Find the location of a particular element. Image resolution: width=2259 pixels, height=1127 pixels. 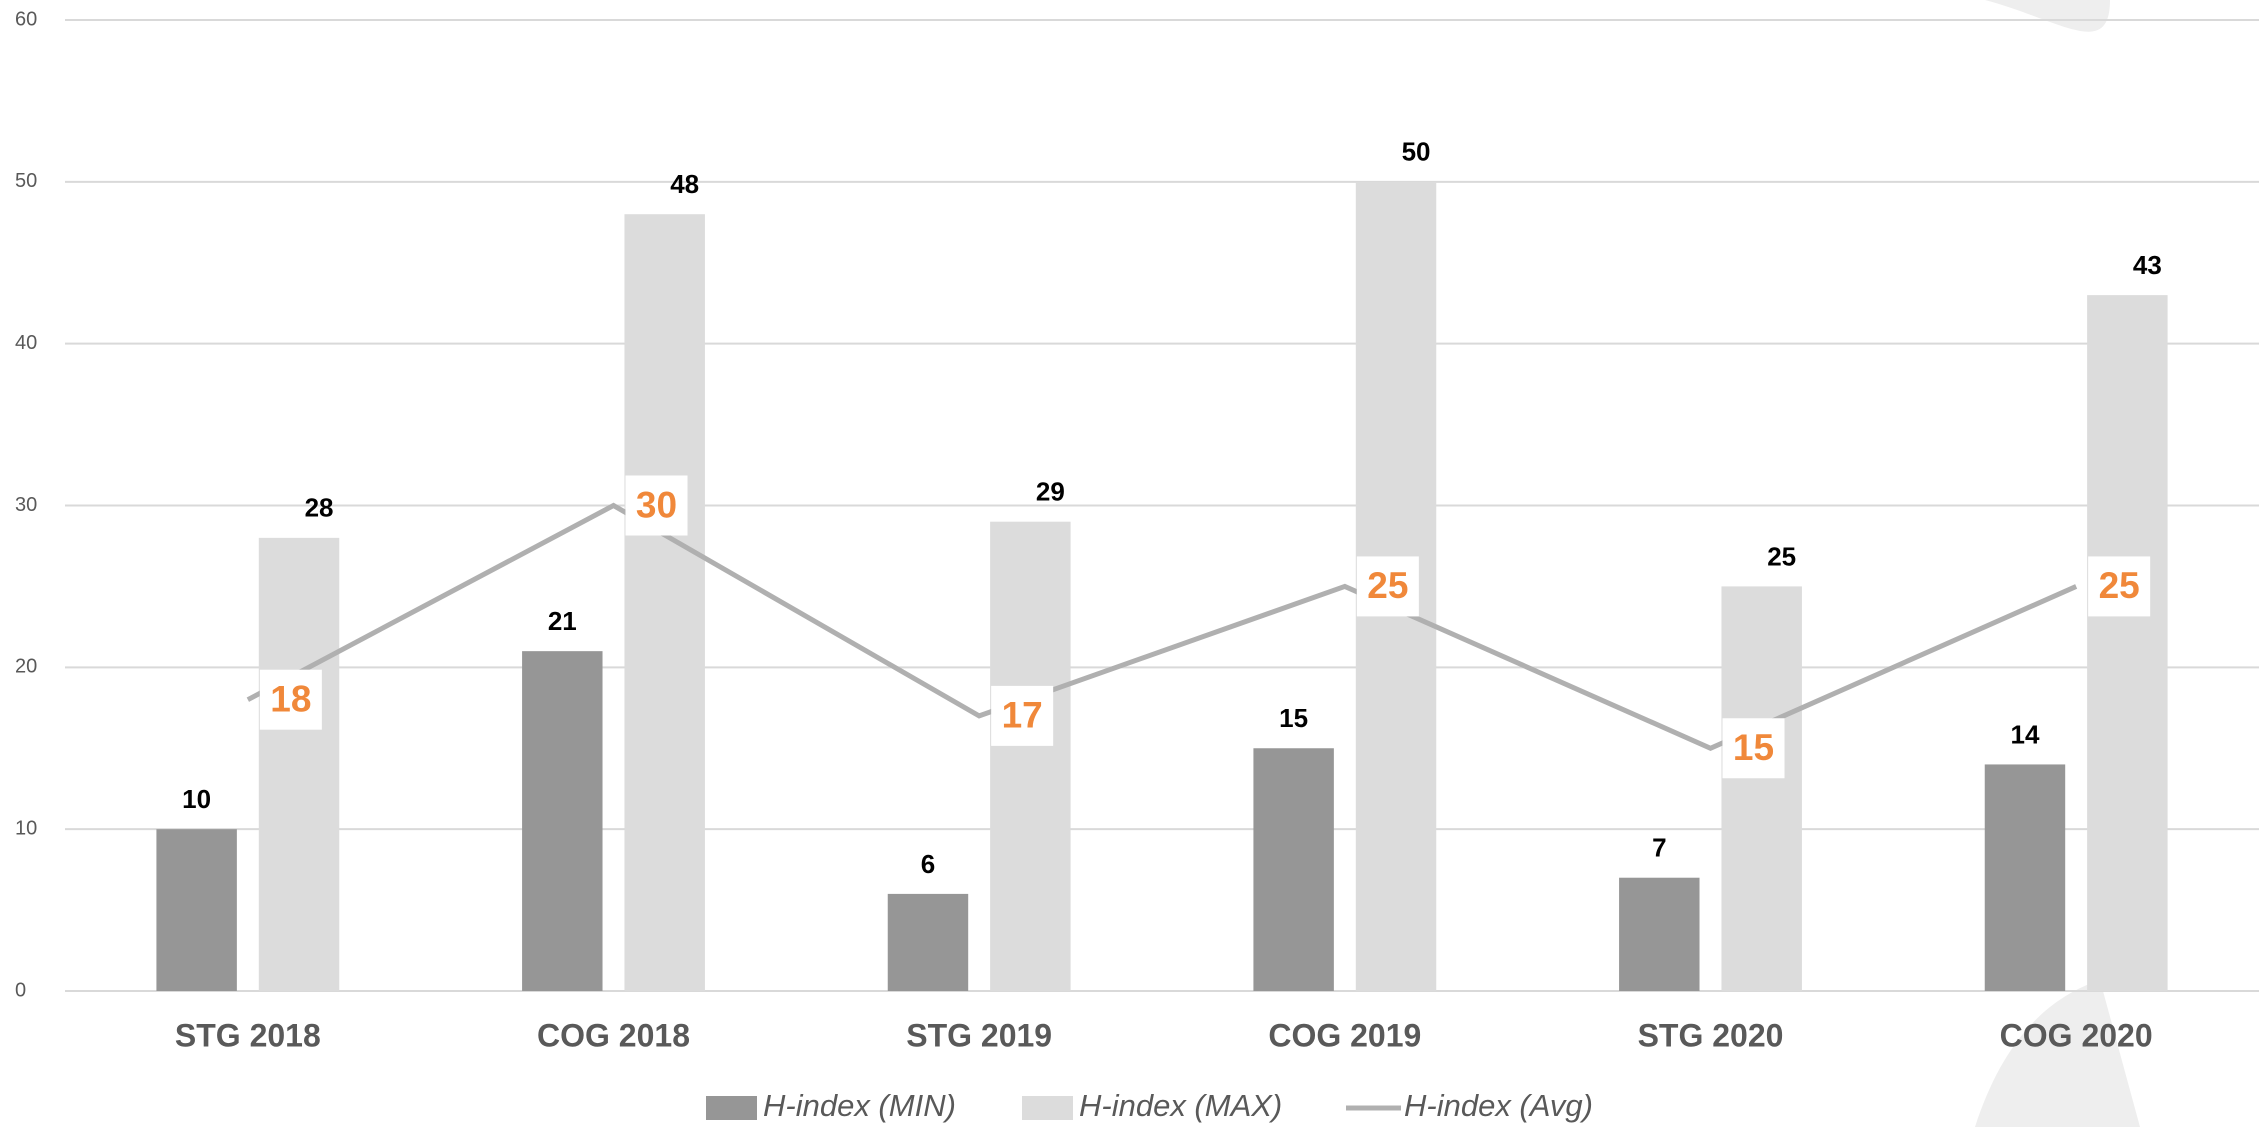

y-tick-label: 50 is located at coordinates (26, 181).